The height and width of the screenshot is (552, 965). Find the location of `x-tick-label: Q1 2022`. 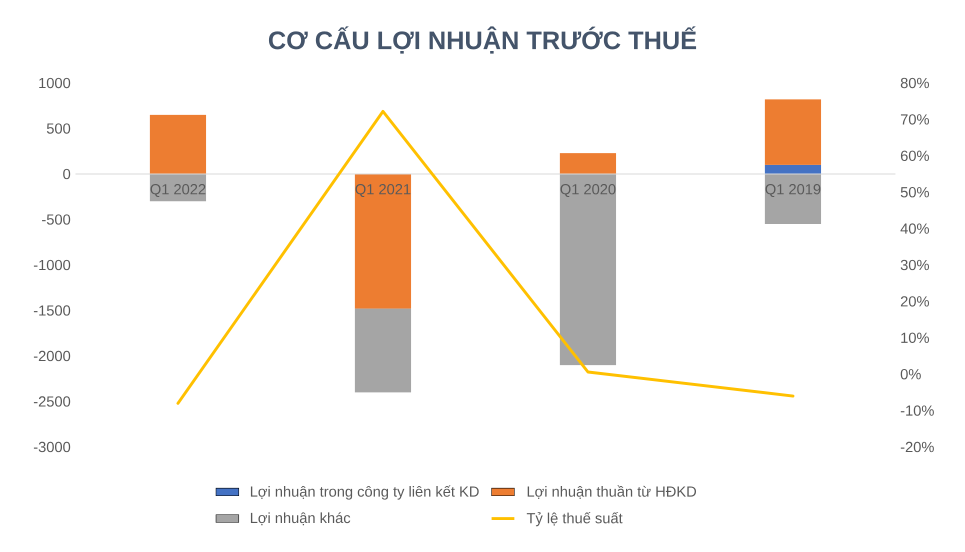

x-tick-label: Q1 2022 is located at coordinates (178, 191).